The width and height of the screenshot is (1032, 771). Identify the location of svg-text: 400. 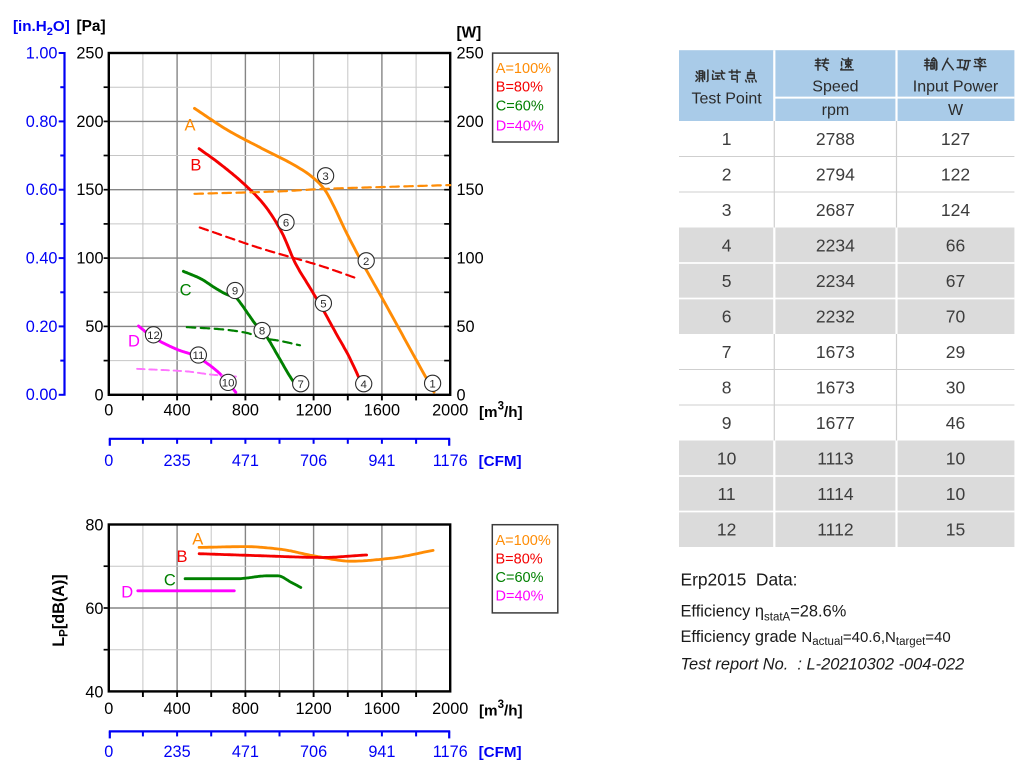
(177, 410).